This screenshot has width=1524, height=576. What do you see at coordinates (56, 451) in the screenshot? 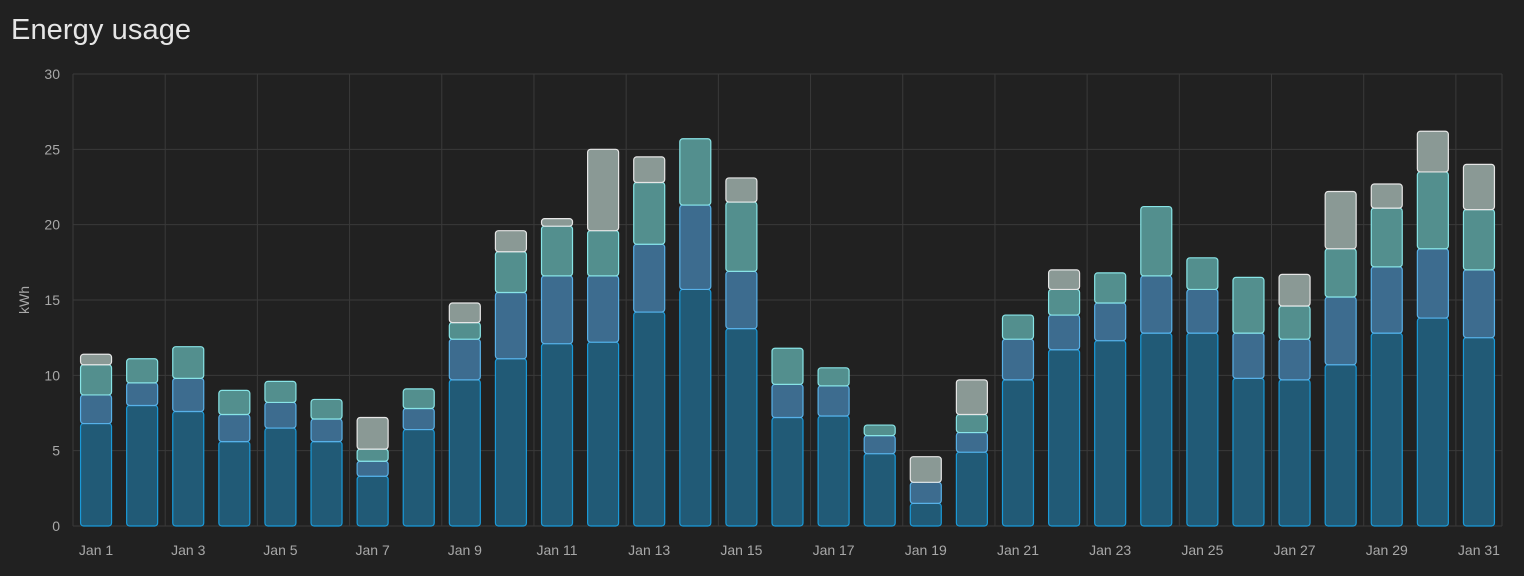
I see `y-tick-label: 5` at bounding box center [56, 451].